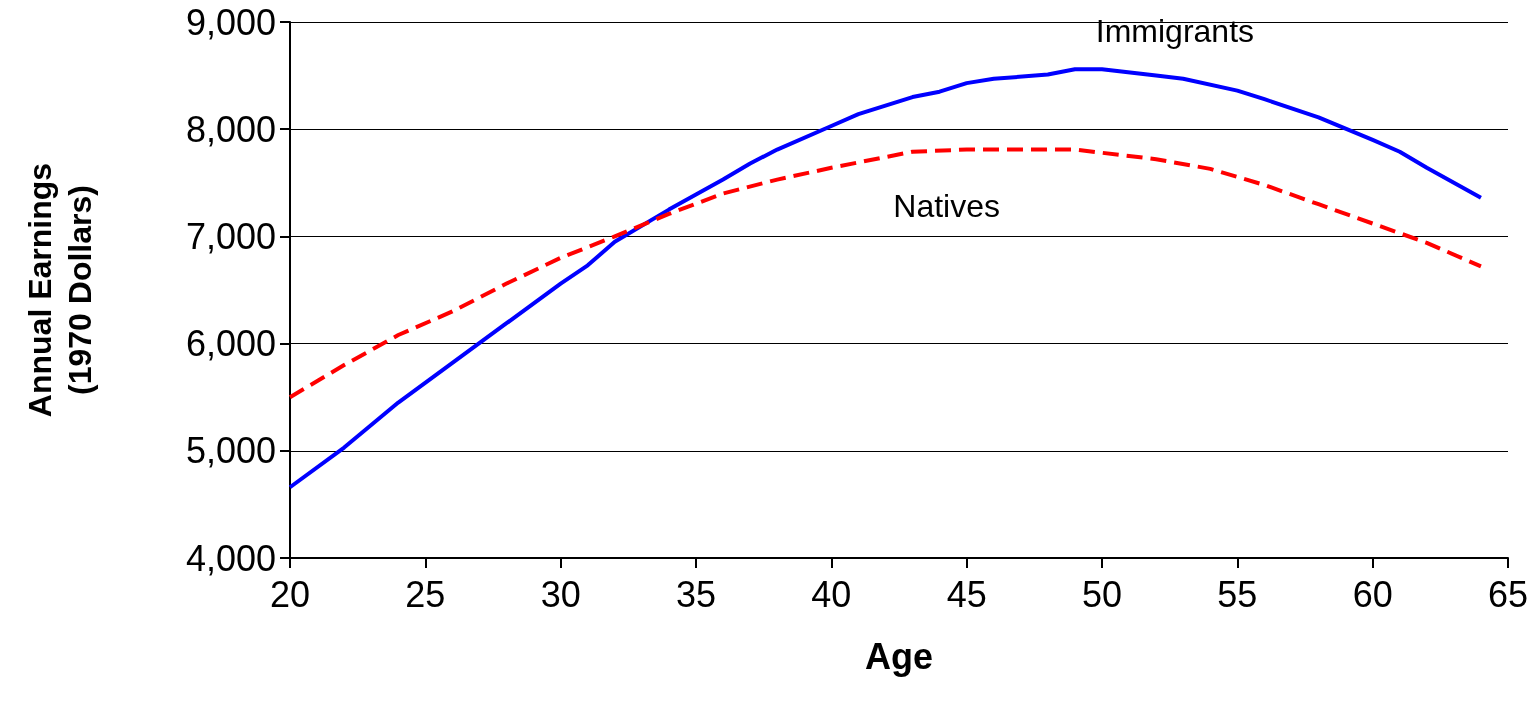 Image resolution: width=1538 pixels, height=728 pixels. I want to click on y-tick-label: 7,000, so click(230, 236).